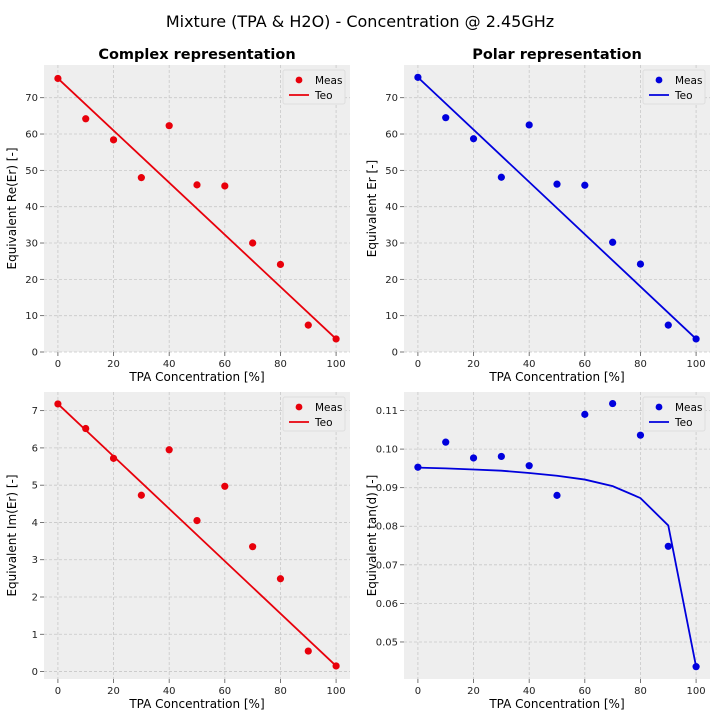  I want to click on y-tick-label: 0.08, so click(387, 527).